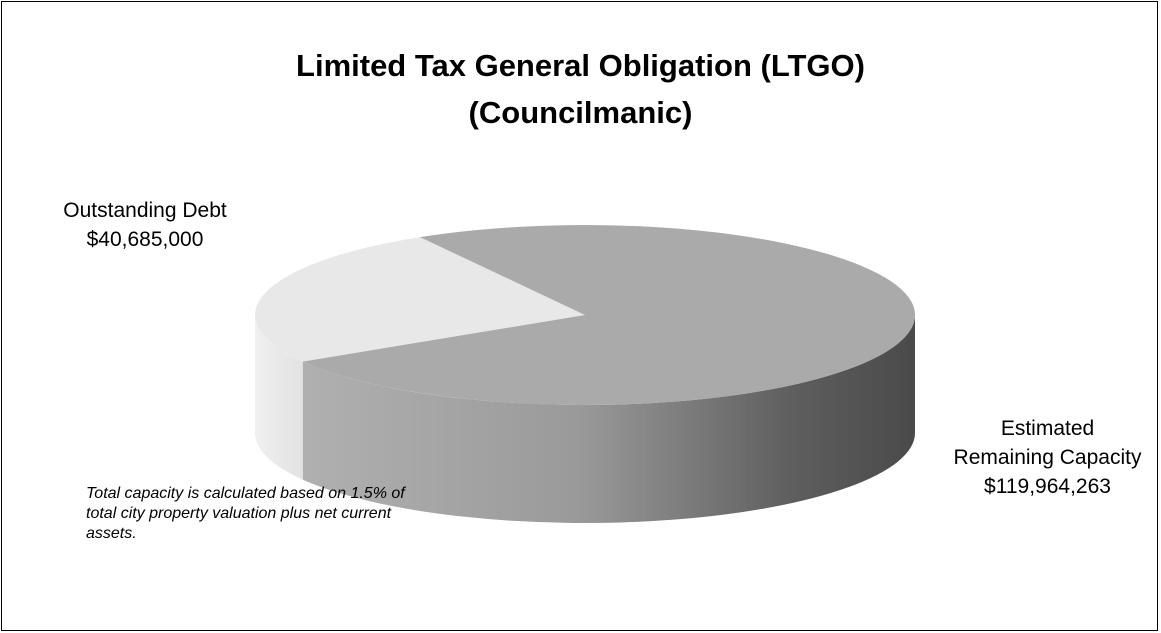 The width and height of the screenshot is (1161, 633). I want to click on label-remaining-capacity-value: $119,964,263, so click(1047, 486).